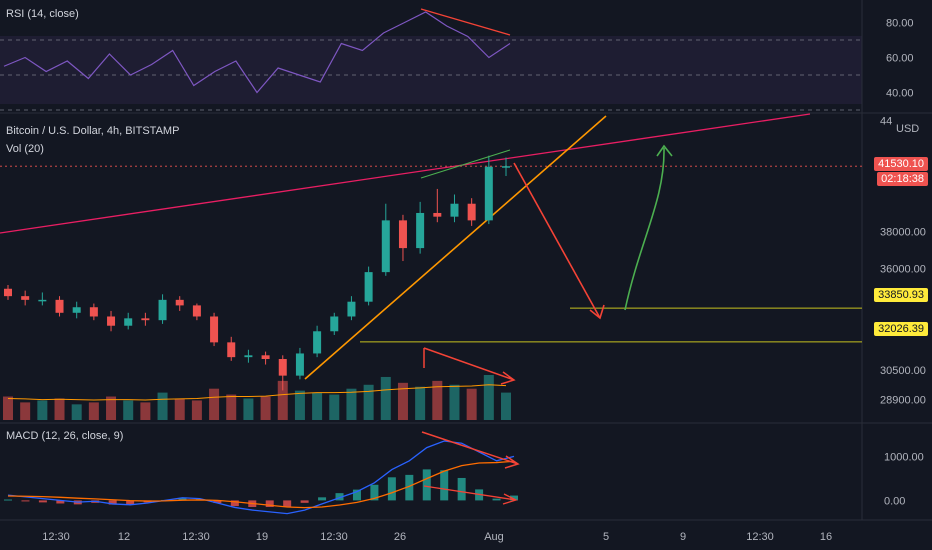 The height and width of the screenshot is (550, 932). What do you see at coordinates (903, 371) in the screenshot?
I see `price-tick: 30500.00` at bounding box center [903, 371].